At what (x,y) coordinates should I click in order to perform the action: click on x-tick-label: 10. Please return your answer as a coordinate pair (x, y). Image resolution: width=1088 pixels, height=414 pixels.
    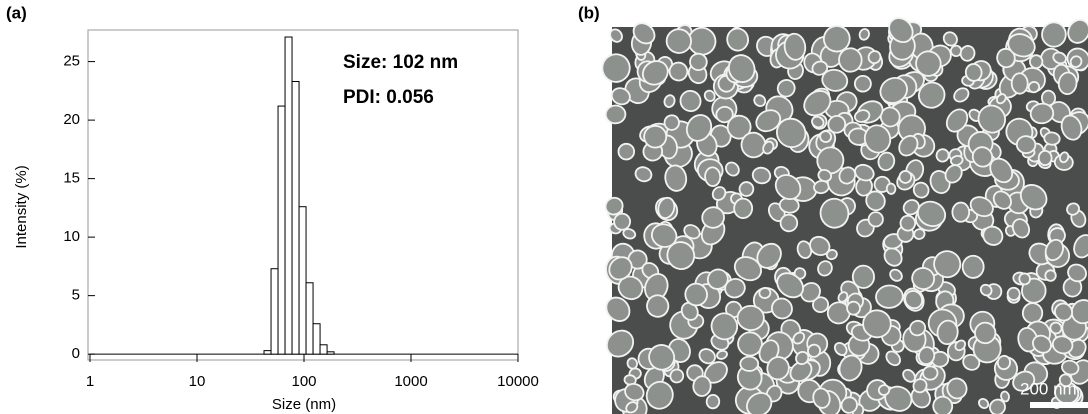
    Looking at the image, I should click on (197, 381).